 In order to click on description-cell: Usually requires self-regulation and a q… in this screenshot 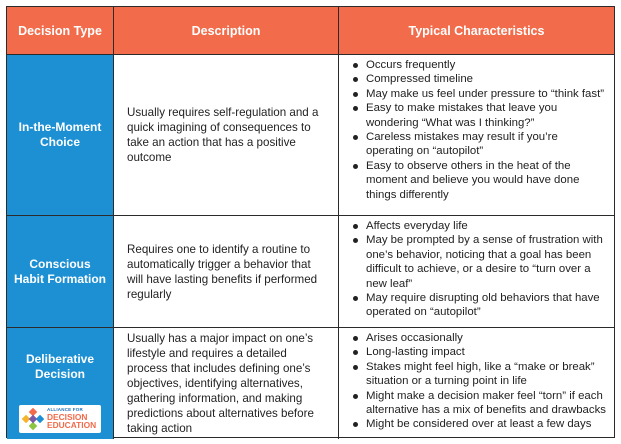, I will do `click(226, 135)`.